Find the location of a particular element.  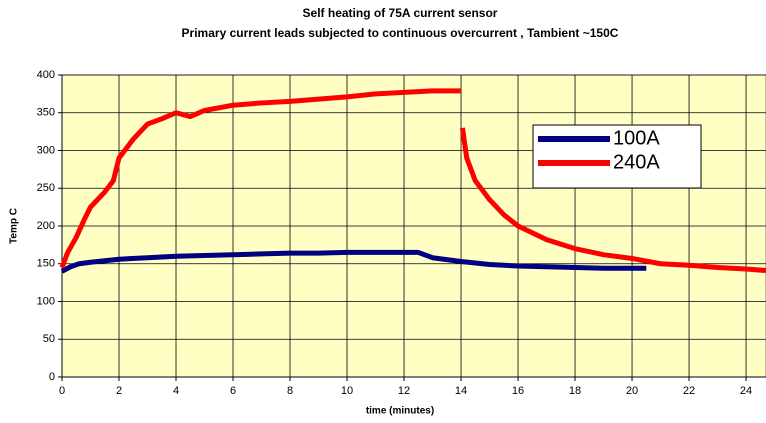

x-tick-label: 2 is located at coordinates (119, 391).